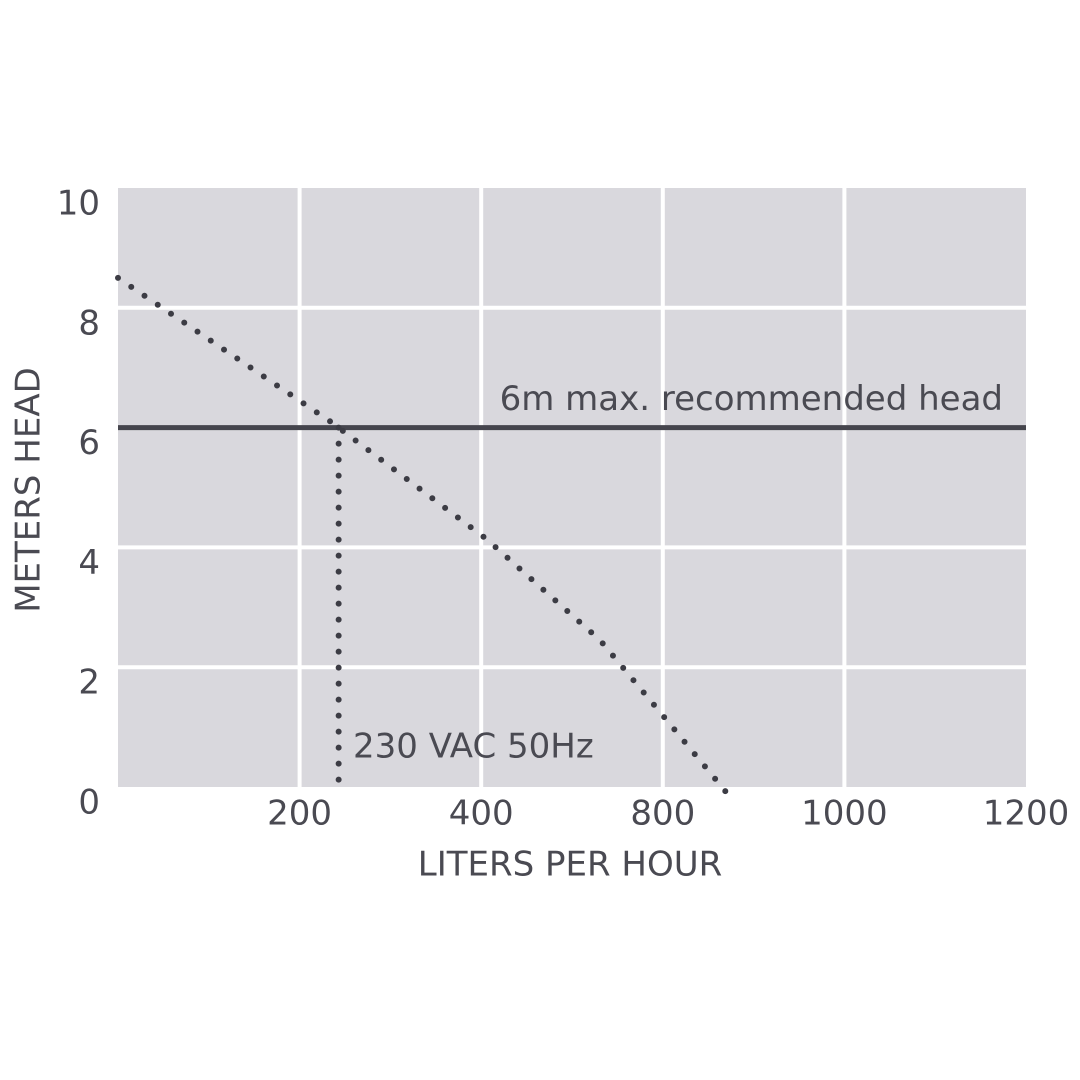 The image size is (1080, 1080). What do you see at coordinates (29, 490) in the screenshot?
I see `y-axis-label: METERS HEAD` at bounding box center [29, 490].